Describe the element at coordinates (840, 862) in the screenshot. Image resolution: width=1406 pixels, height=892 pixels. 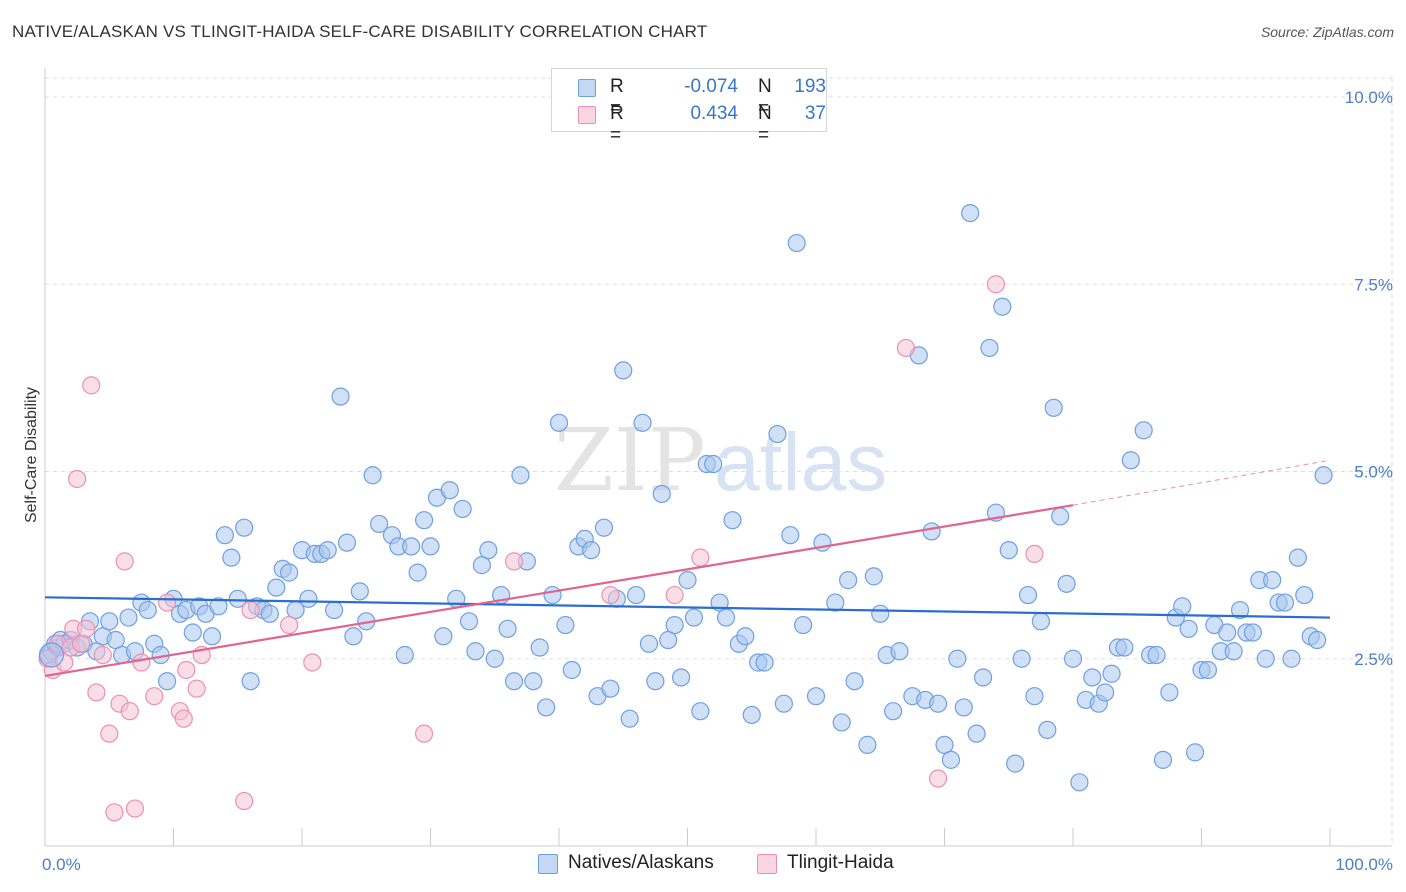
I see `legend-label: Tlingit-Haida` at that location.